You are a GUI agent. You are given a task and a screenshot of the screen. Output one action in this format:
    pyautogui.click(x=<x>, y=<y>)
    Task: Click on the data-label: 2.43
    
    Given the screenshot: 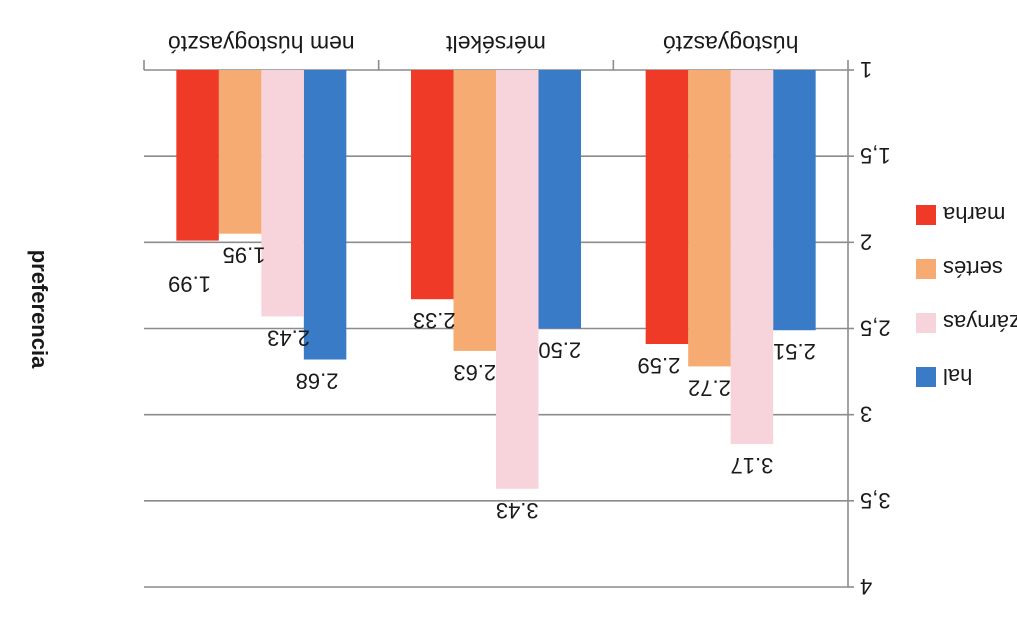 What is the action you would take?
    pyautogui.click(x=288, y=337)
    